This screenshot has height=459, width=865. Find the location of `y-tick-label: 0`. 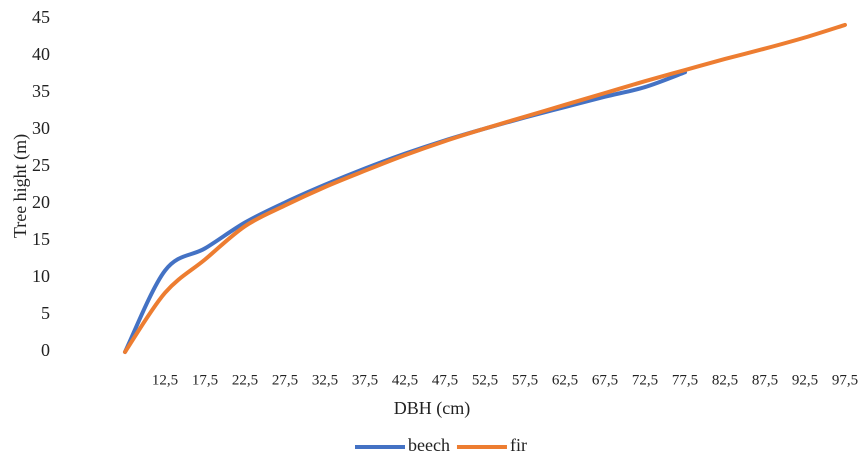

y-tick-label: 0 is located at coordinates (45, 350).